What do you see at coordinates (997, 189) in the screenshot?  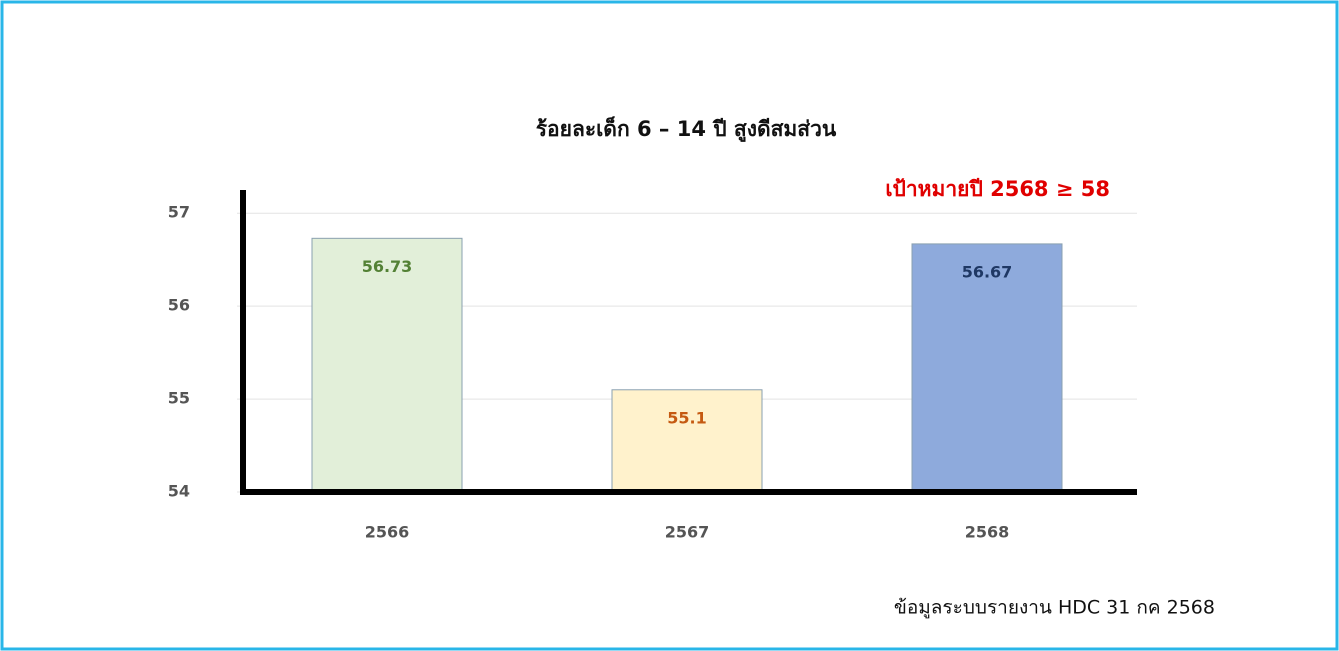 I see `target-annotation: เป้าหมายปี 2568 ≥ 58` at bounding box center [997, 189].